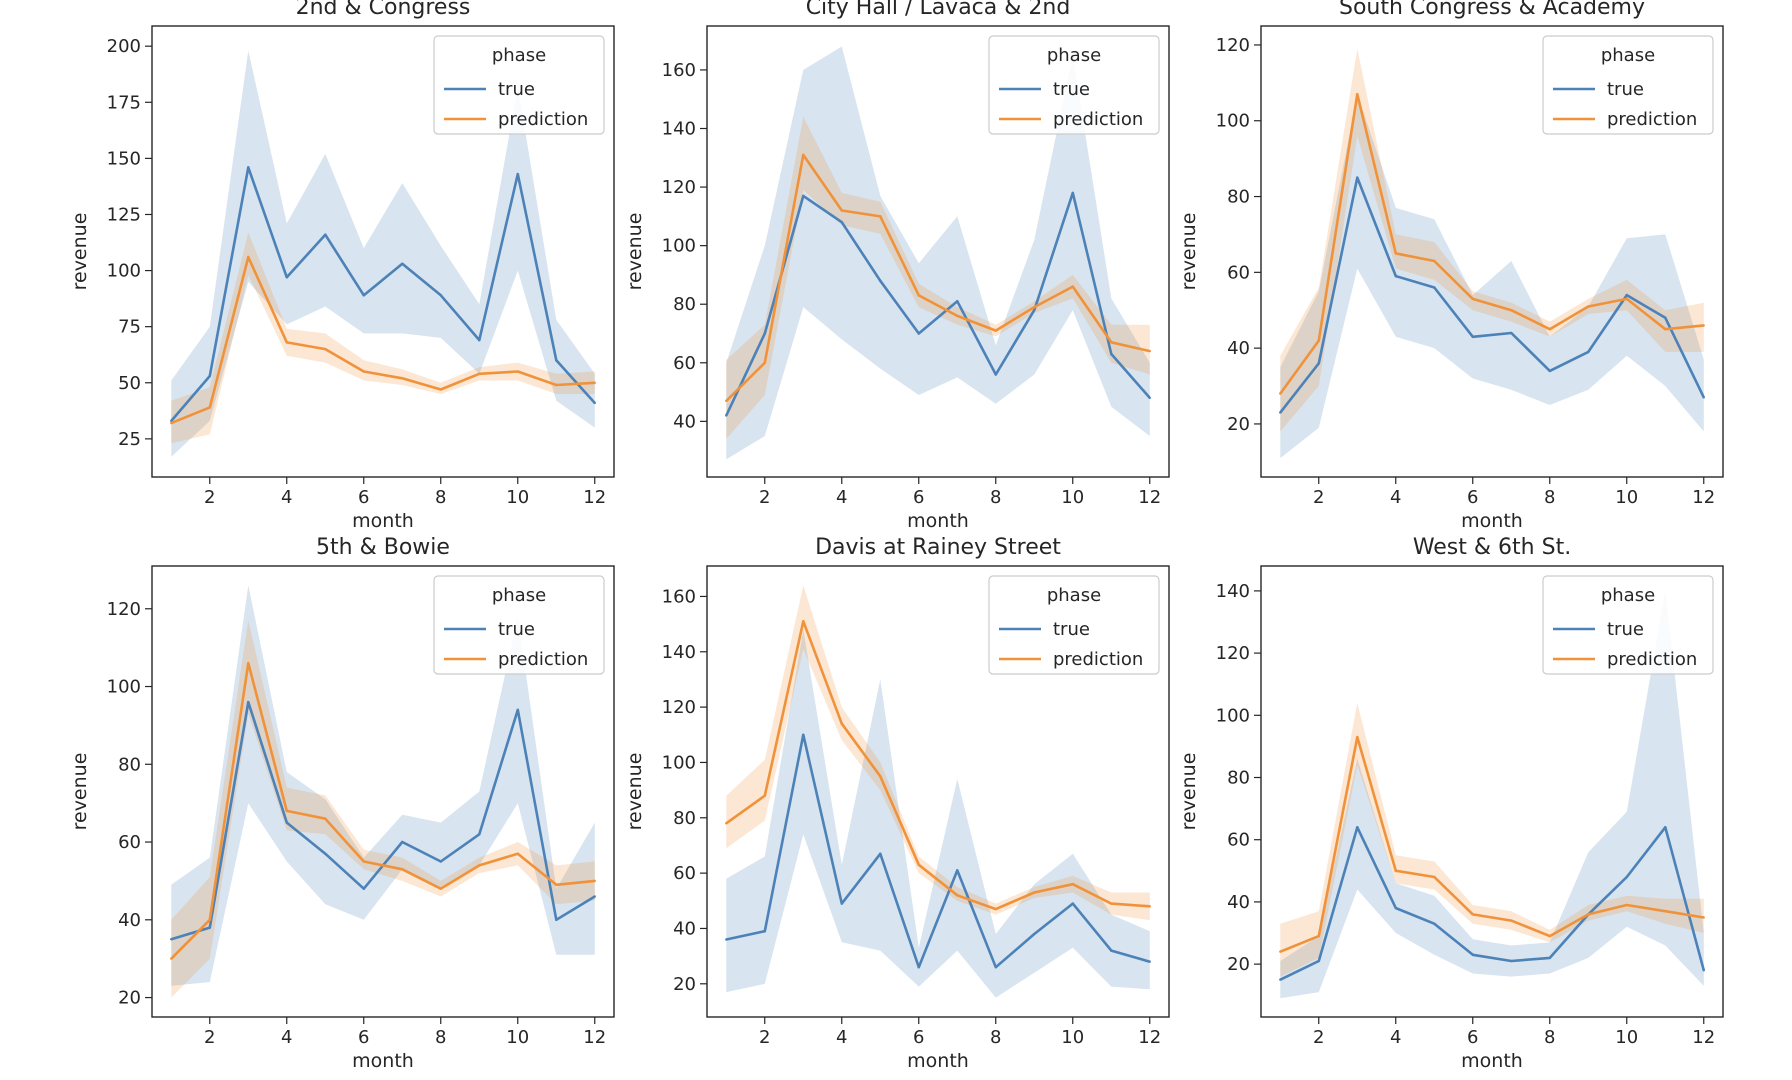 This screenshot has width=1792, height=1080. I want to click on y-tick-label: 140, so click(679, 652).